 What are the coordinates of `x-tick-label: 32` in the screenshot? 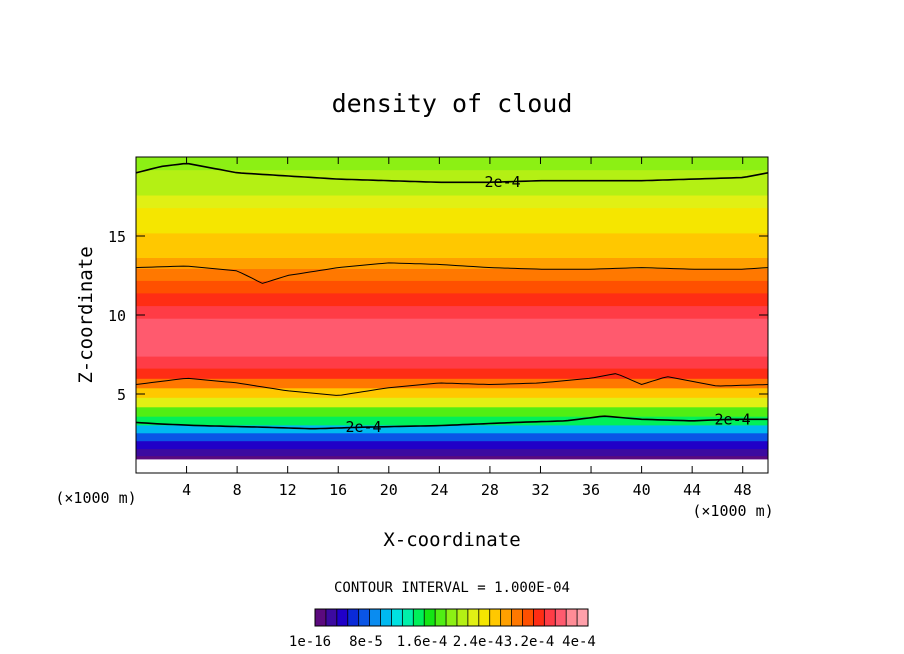 It's located at (540, 490).